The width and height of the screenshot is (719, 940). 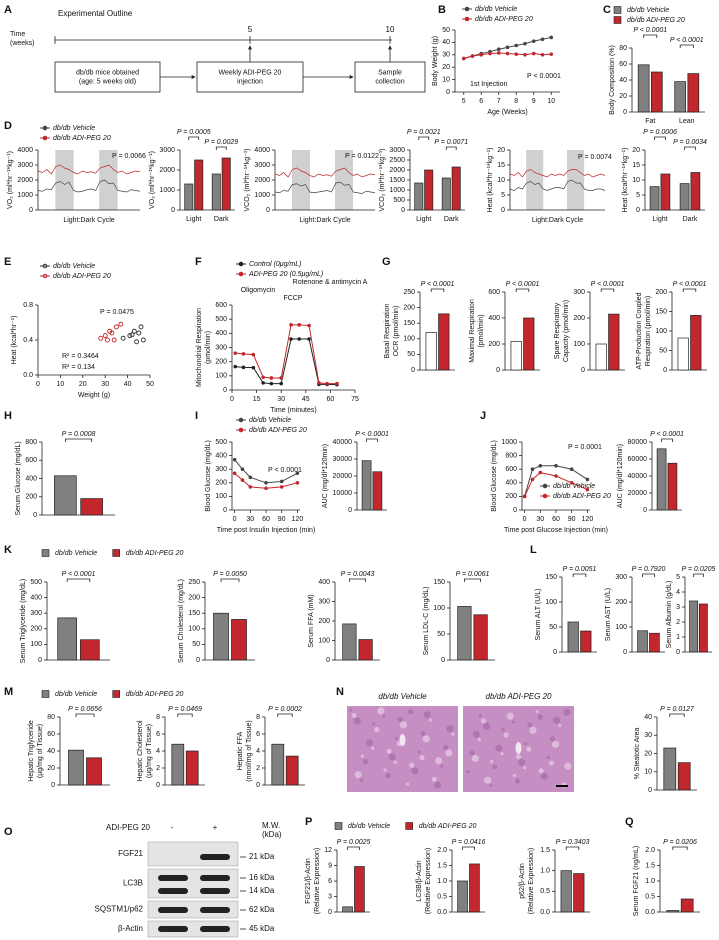 What do you see at coordinates (230, 574) in the screenshot?
I see `p-value: P = 0.0050` at bounding box center [230, 574].